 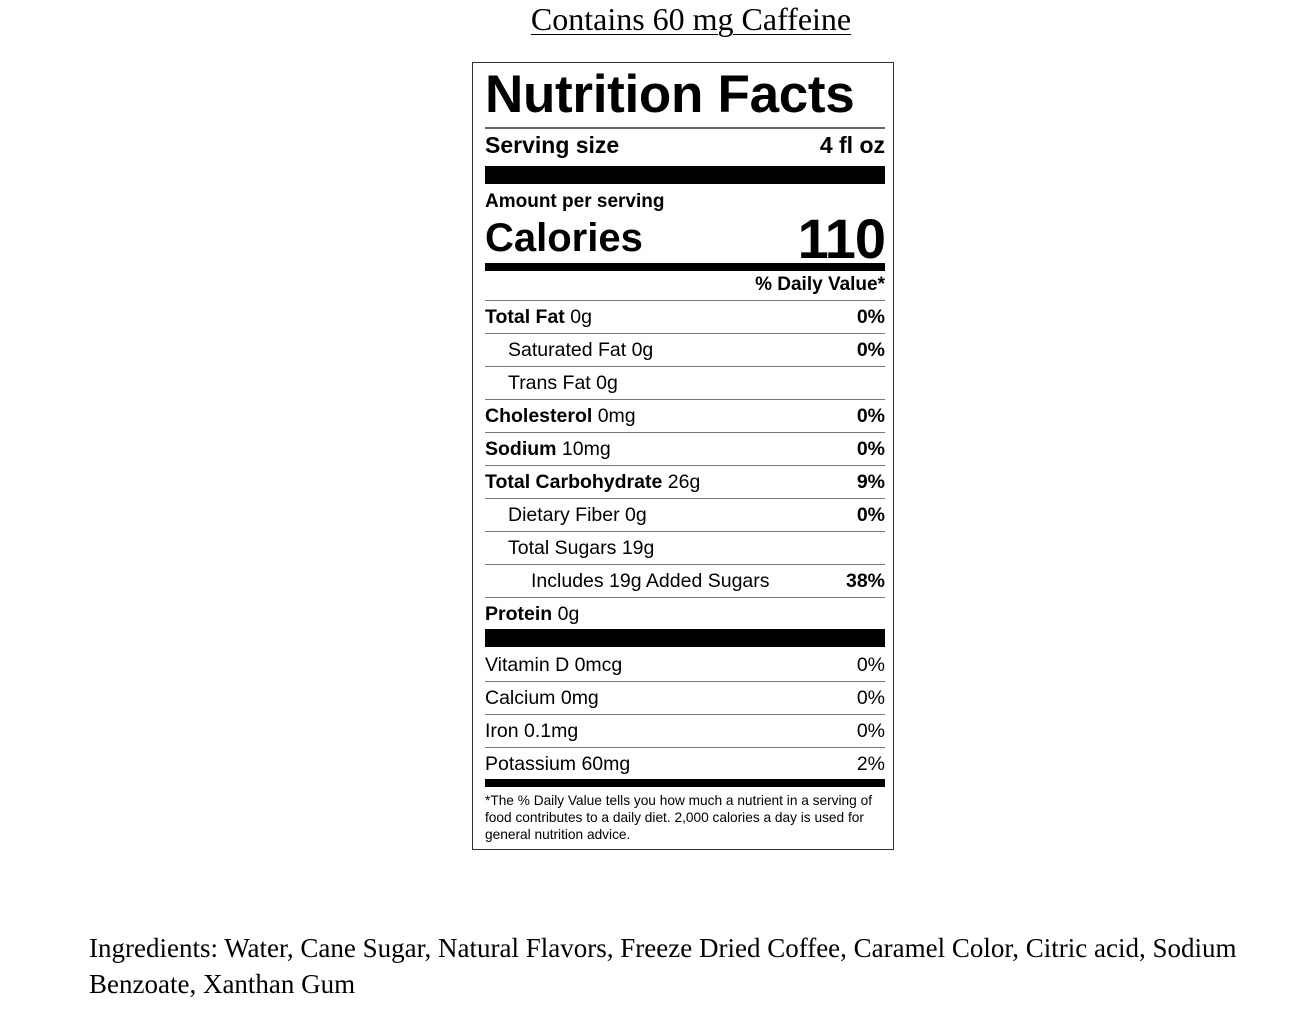 I want to click on nutrient-label: Includes 19g Added Sugars, so click(x=650, y=581).